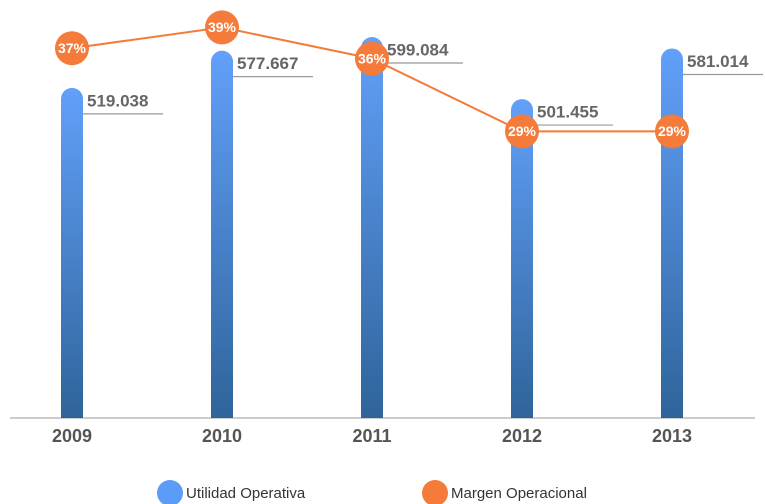 This screenshot has width=765, height=504. Describe the element at coordinates (718, 61) in the screenshot. I see `bar-value-label: 581.014` at that location.